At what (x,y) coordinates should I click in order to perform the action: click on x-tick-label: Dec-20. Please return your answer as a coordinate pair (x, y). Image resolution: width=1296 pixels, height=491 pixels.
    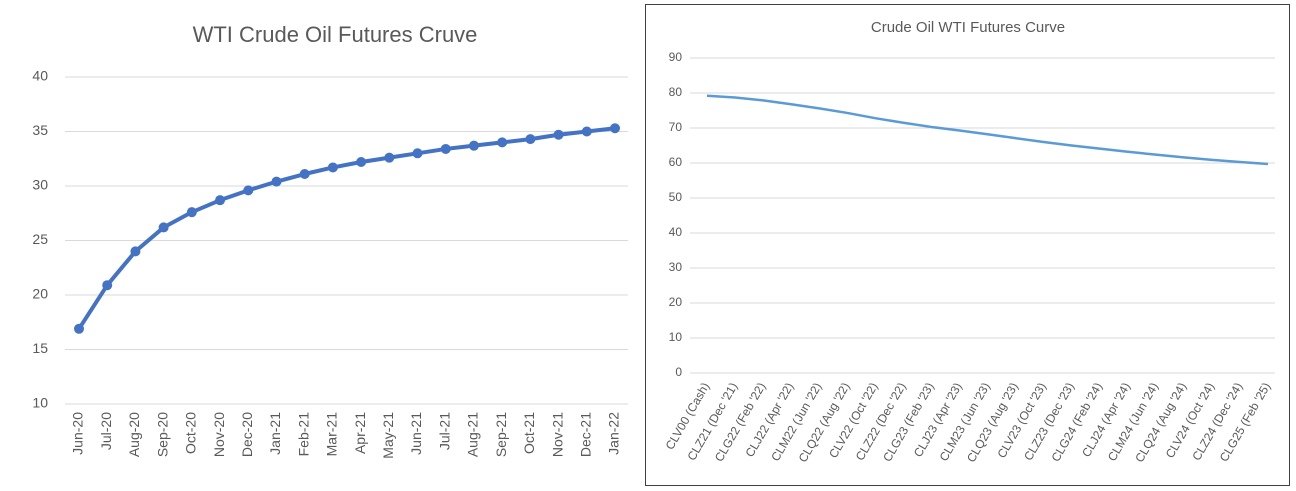
    Looking at the image, I should click on (247, 434).